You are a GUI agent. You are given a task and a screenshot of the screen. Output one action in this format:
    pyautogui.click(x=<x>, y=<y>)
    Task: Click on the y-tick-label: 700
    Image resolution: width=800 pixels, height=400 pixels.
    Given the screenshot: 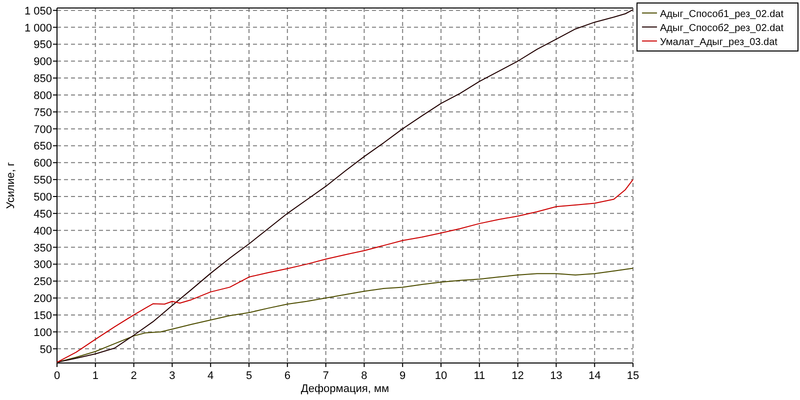 What is the action you would take?
    pyautogui.click(x=43, y=130)
    